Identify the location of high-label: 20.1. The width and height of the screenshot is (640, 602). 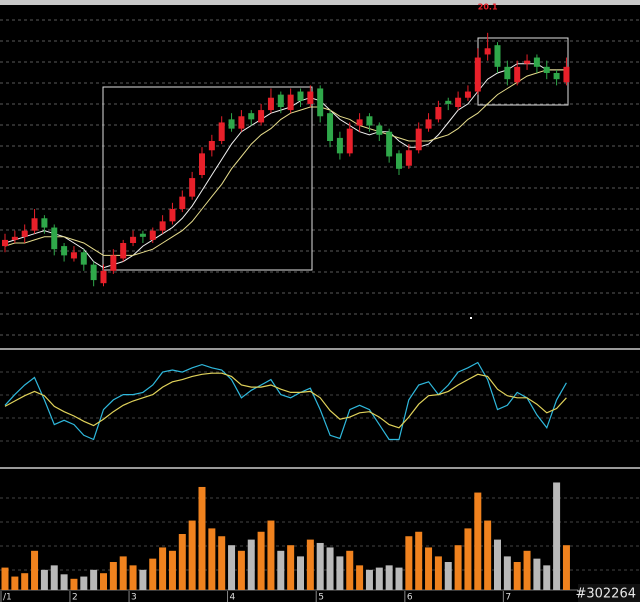
(488, 6).